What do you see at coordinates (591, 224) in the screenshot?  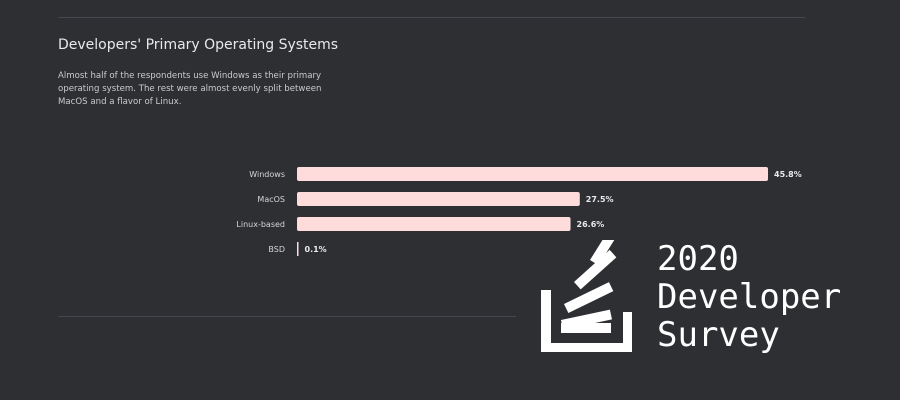 I see `value-label: 26.6%` at bounding box center [591, 224].